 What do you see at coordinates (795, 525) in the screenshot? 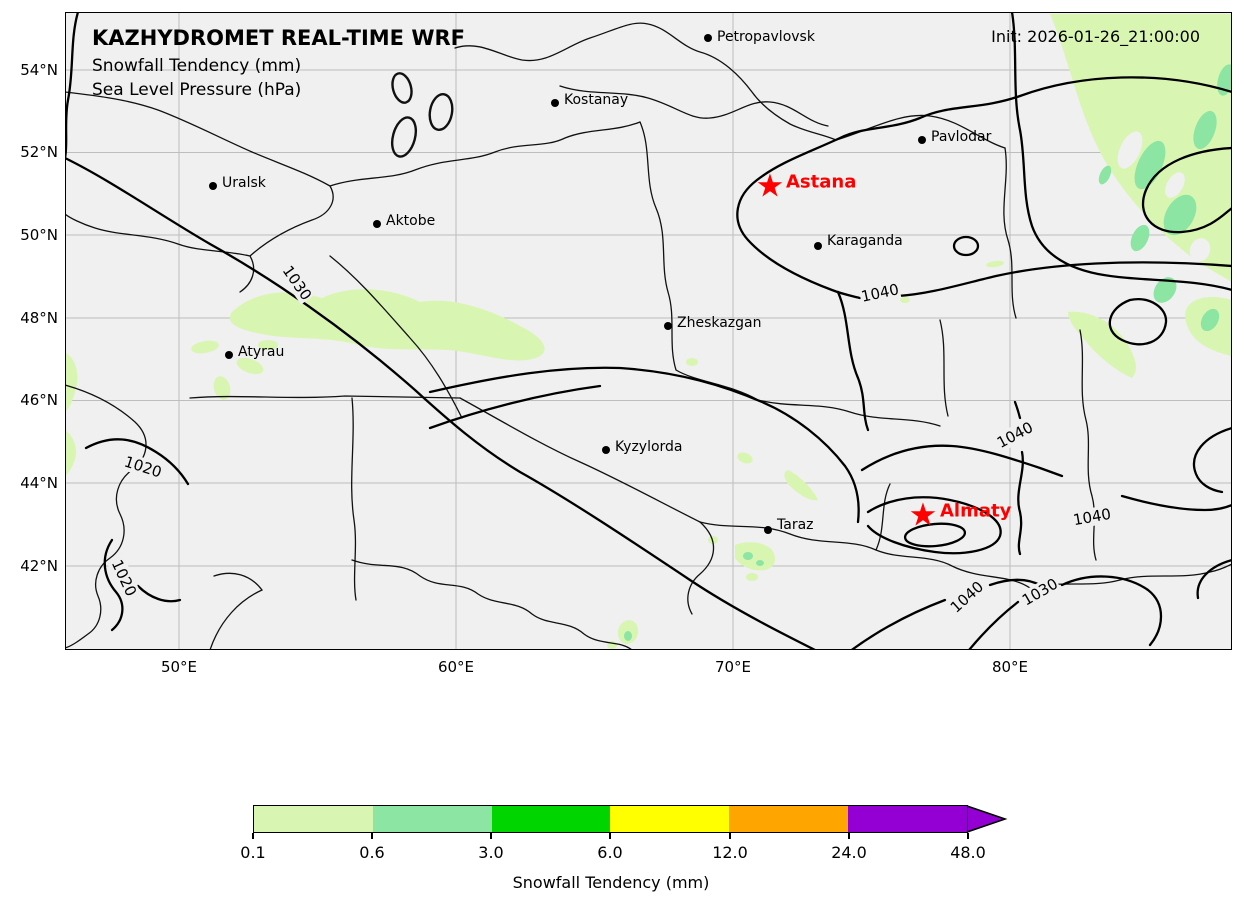
I see `city-label: Taraz` at bounding box center [795, 525].